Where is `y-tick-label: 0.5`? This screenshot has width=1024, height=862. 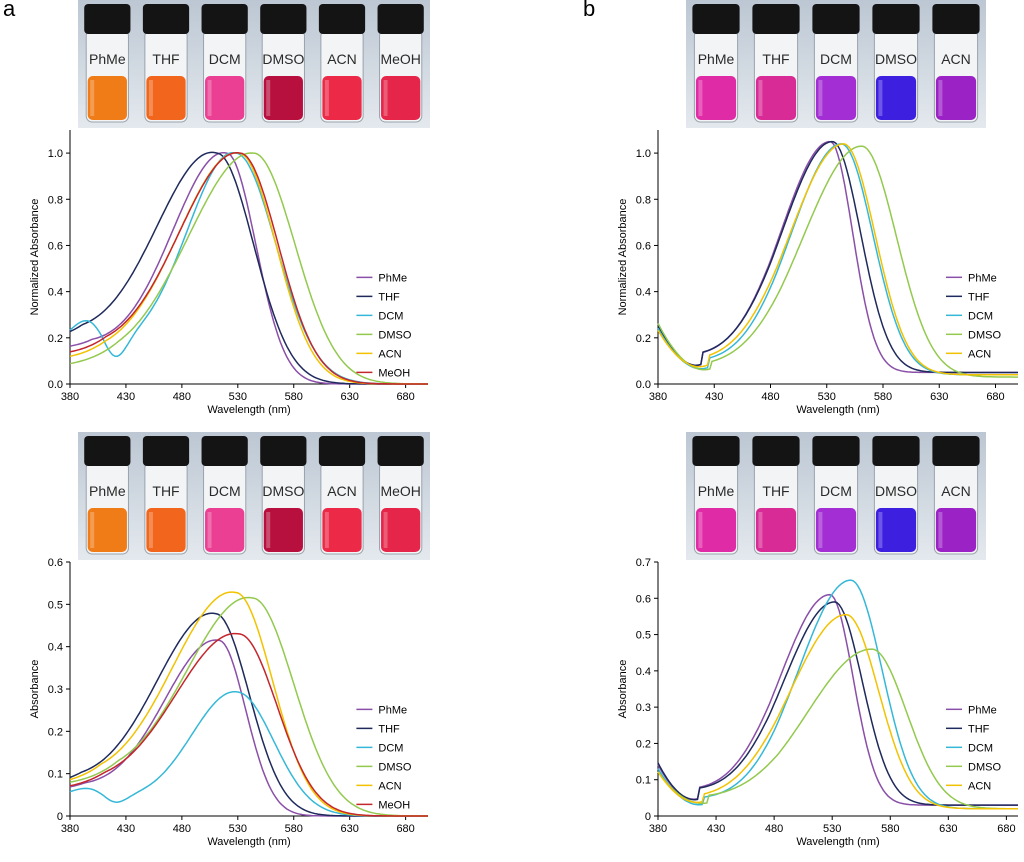 y-tick-label: 0.5 is located at coordinates (643, 636).